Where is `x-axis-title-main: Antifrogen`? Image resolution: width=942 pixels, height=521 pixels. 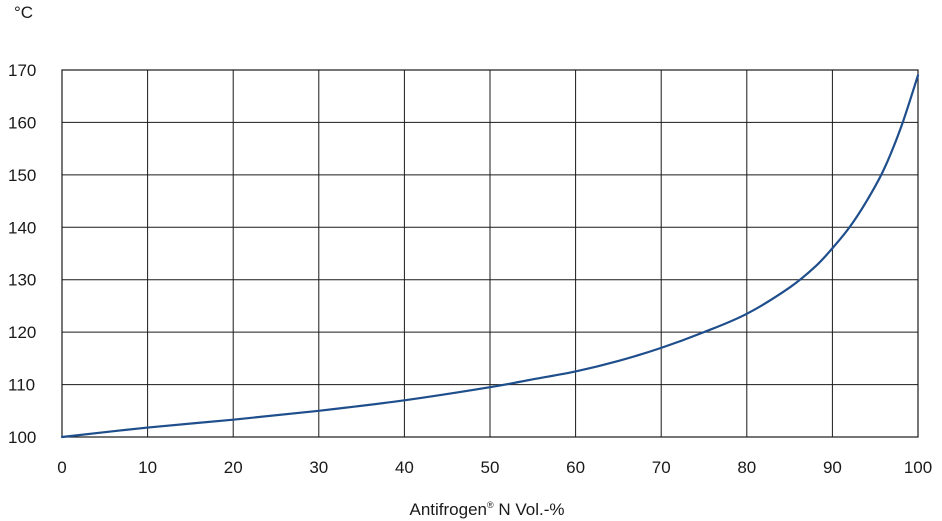 x-axis-title-main: Antifrogen is located at coordinates (449, 509).